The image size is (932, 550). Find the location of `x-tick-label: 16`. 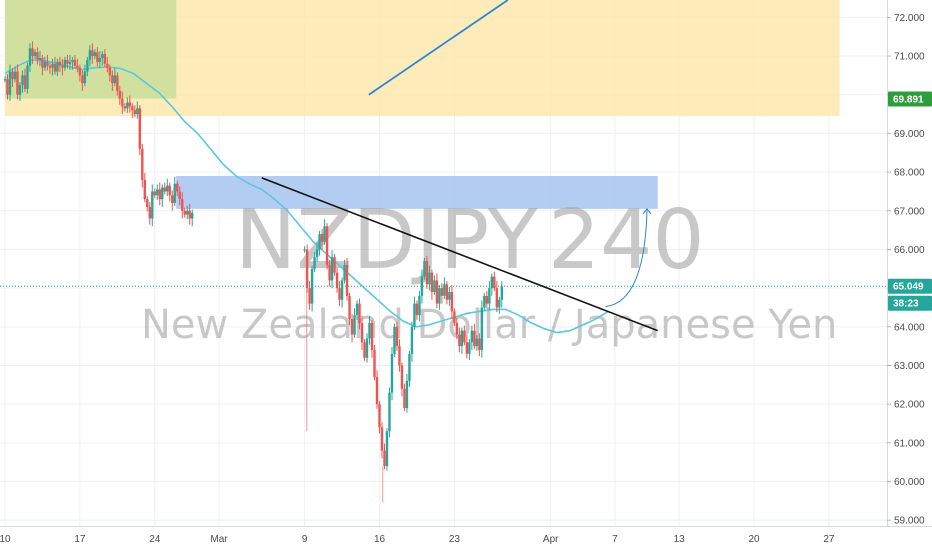

x-tick-label: 16 is located at coordinates (380, 539).